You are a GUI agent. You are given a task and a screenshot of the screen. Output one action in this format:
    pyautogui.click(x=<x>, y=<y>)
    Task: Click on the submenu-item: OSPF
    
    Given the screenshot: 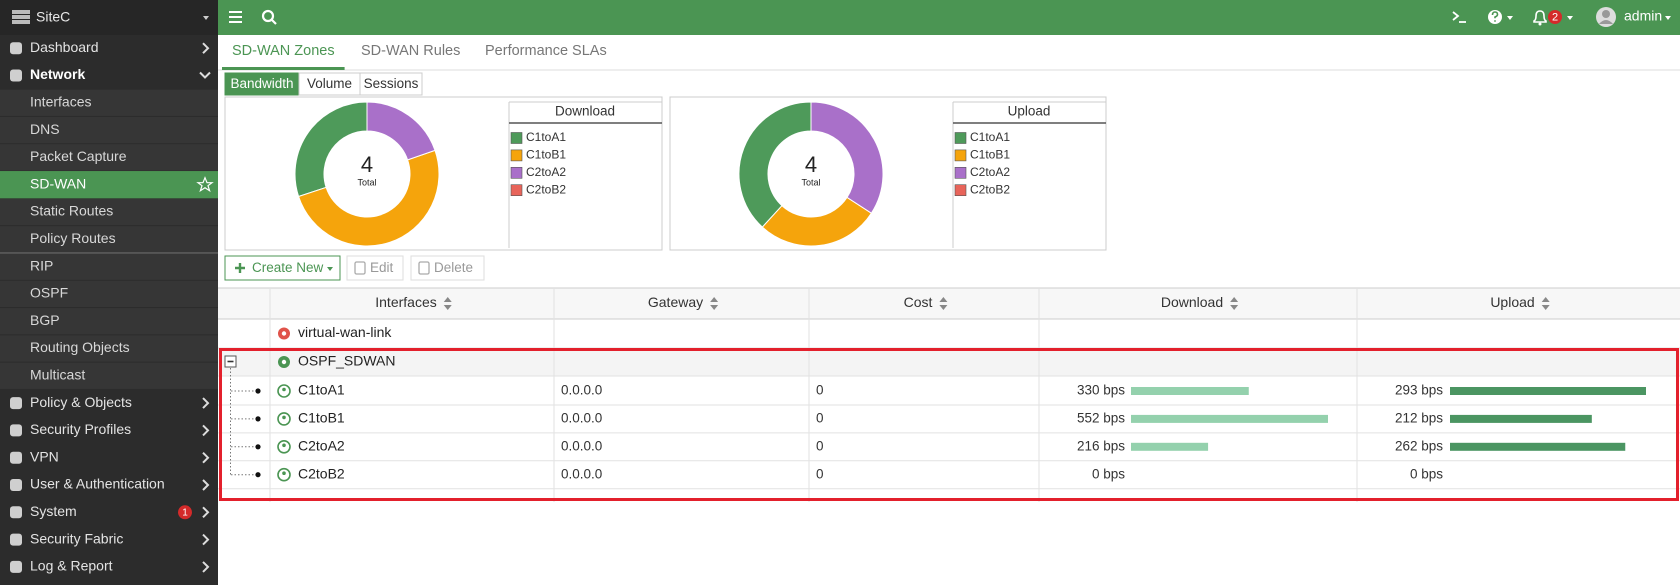 What is the action you would take?
    pyautogui.click(x=49, y=293)
    